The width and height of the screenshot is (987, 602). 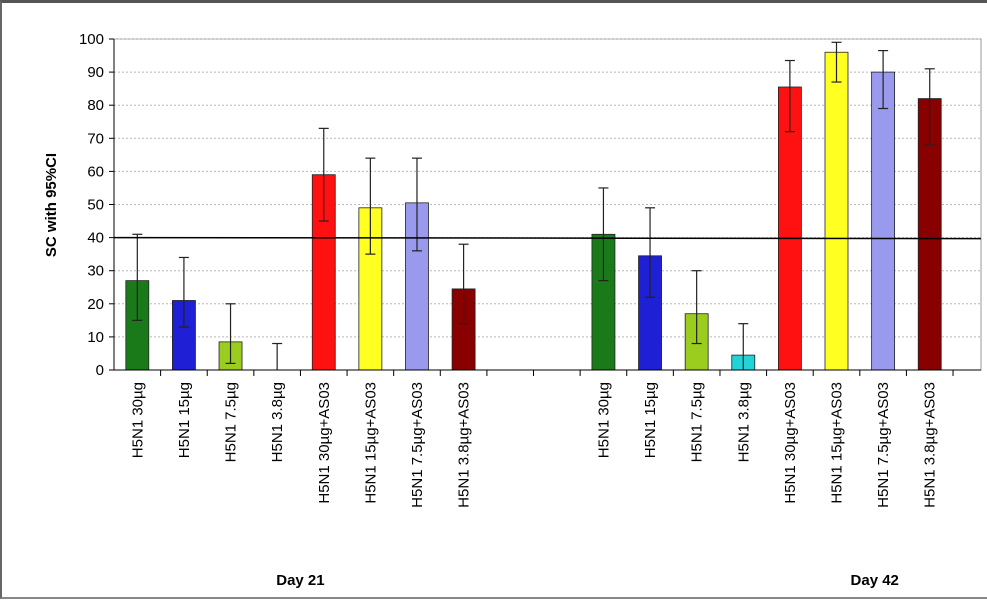 I want to click on y-tick-label: 50, so click(x=95, y=205).